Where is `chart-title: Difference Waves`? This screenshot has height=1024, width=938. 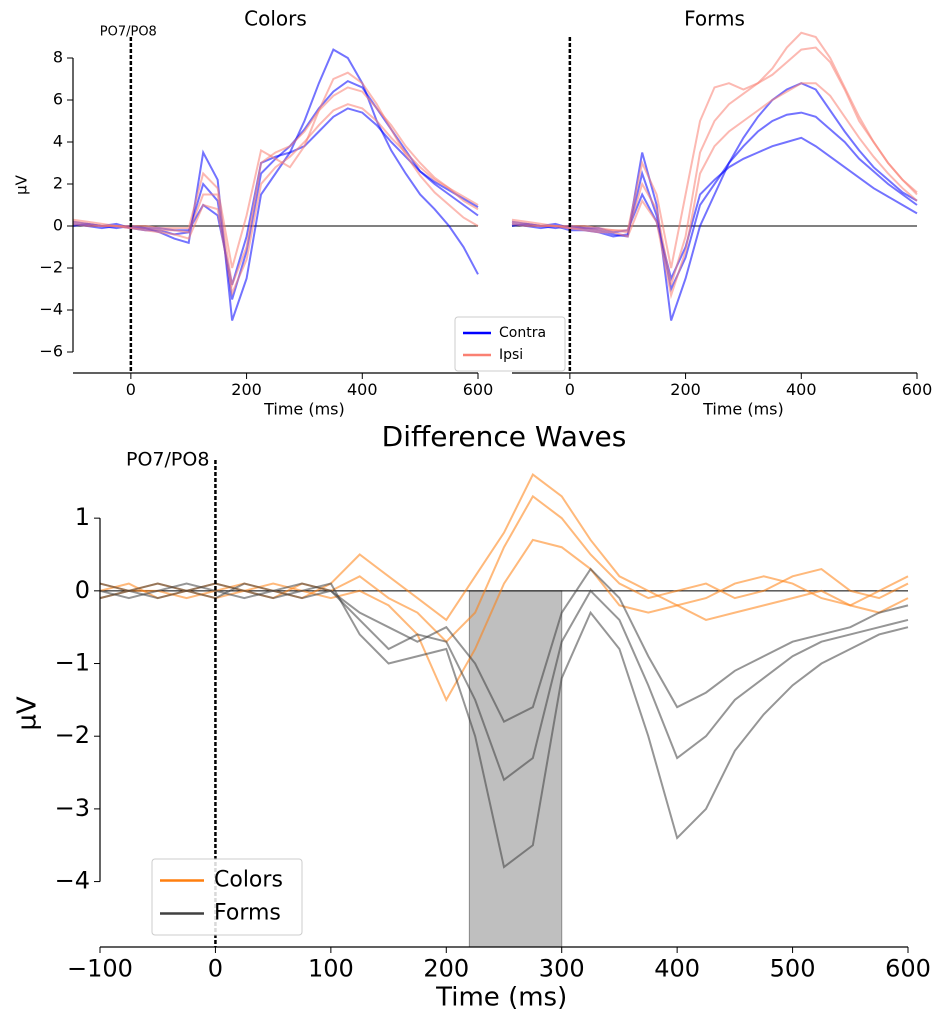
chart-title: Difference Waves is located at coordinates (504, 436).